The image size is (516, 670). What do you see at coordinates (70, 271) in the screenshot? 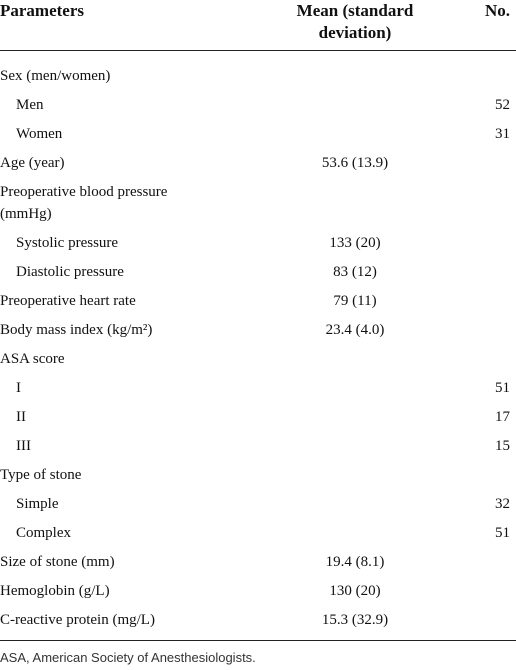
I see `row-label: Diastolic pressure` at bounding box center [70, 271].